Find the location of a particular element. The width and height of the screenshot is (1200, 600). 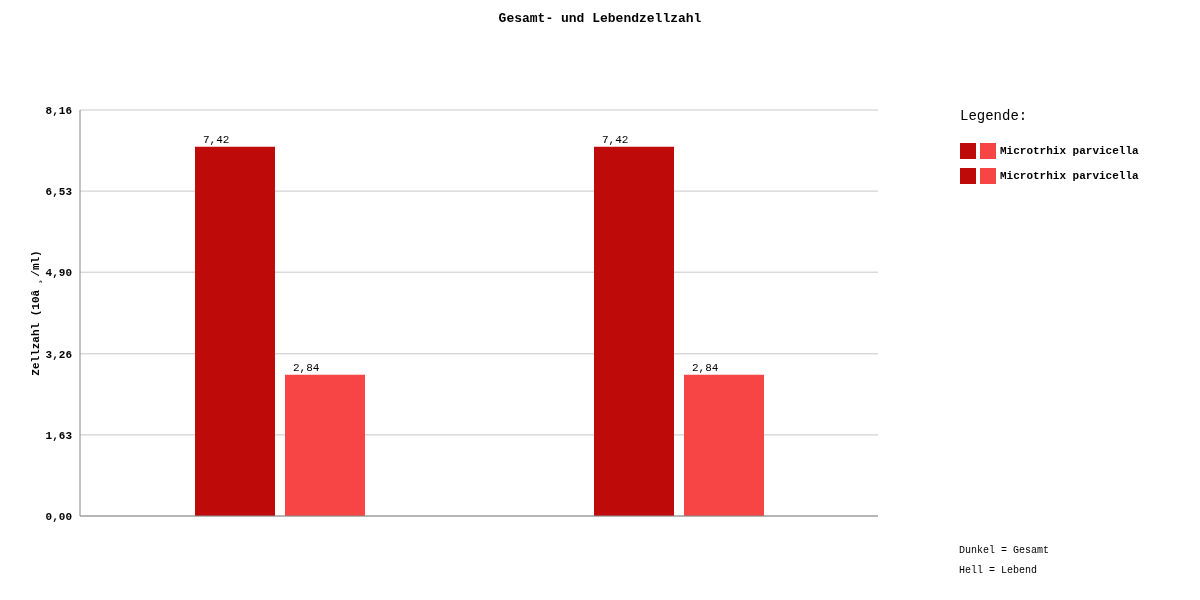

text: Dunkel = Gesamt is located at coordinates (1004, 551).